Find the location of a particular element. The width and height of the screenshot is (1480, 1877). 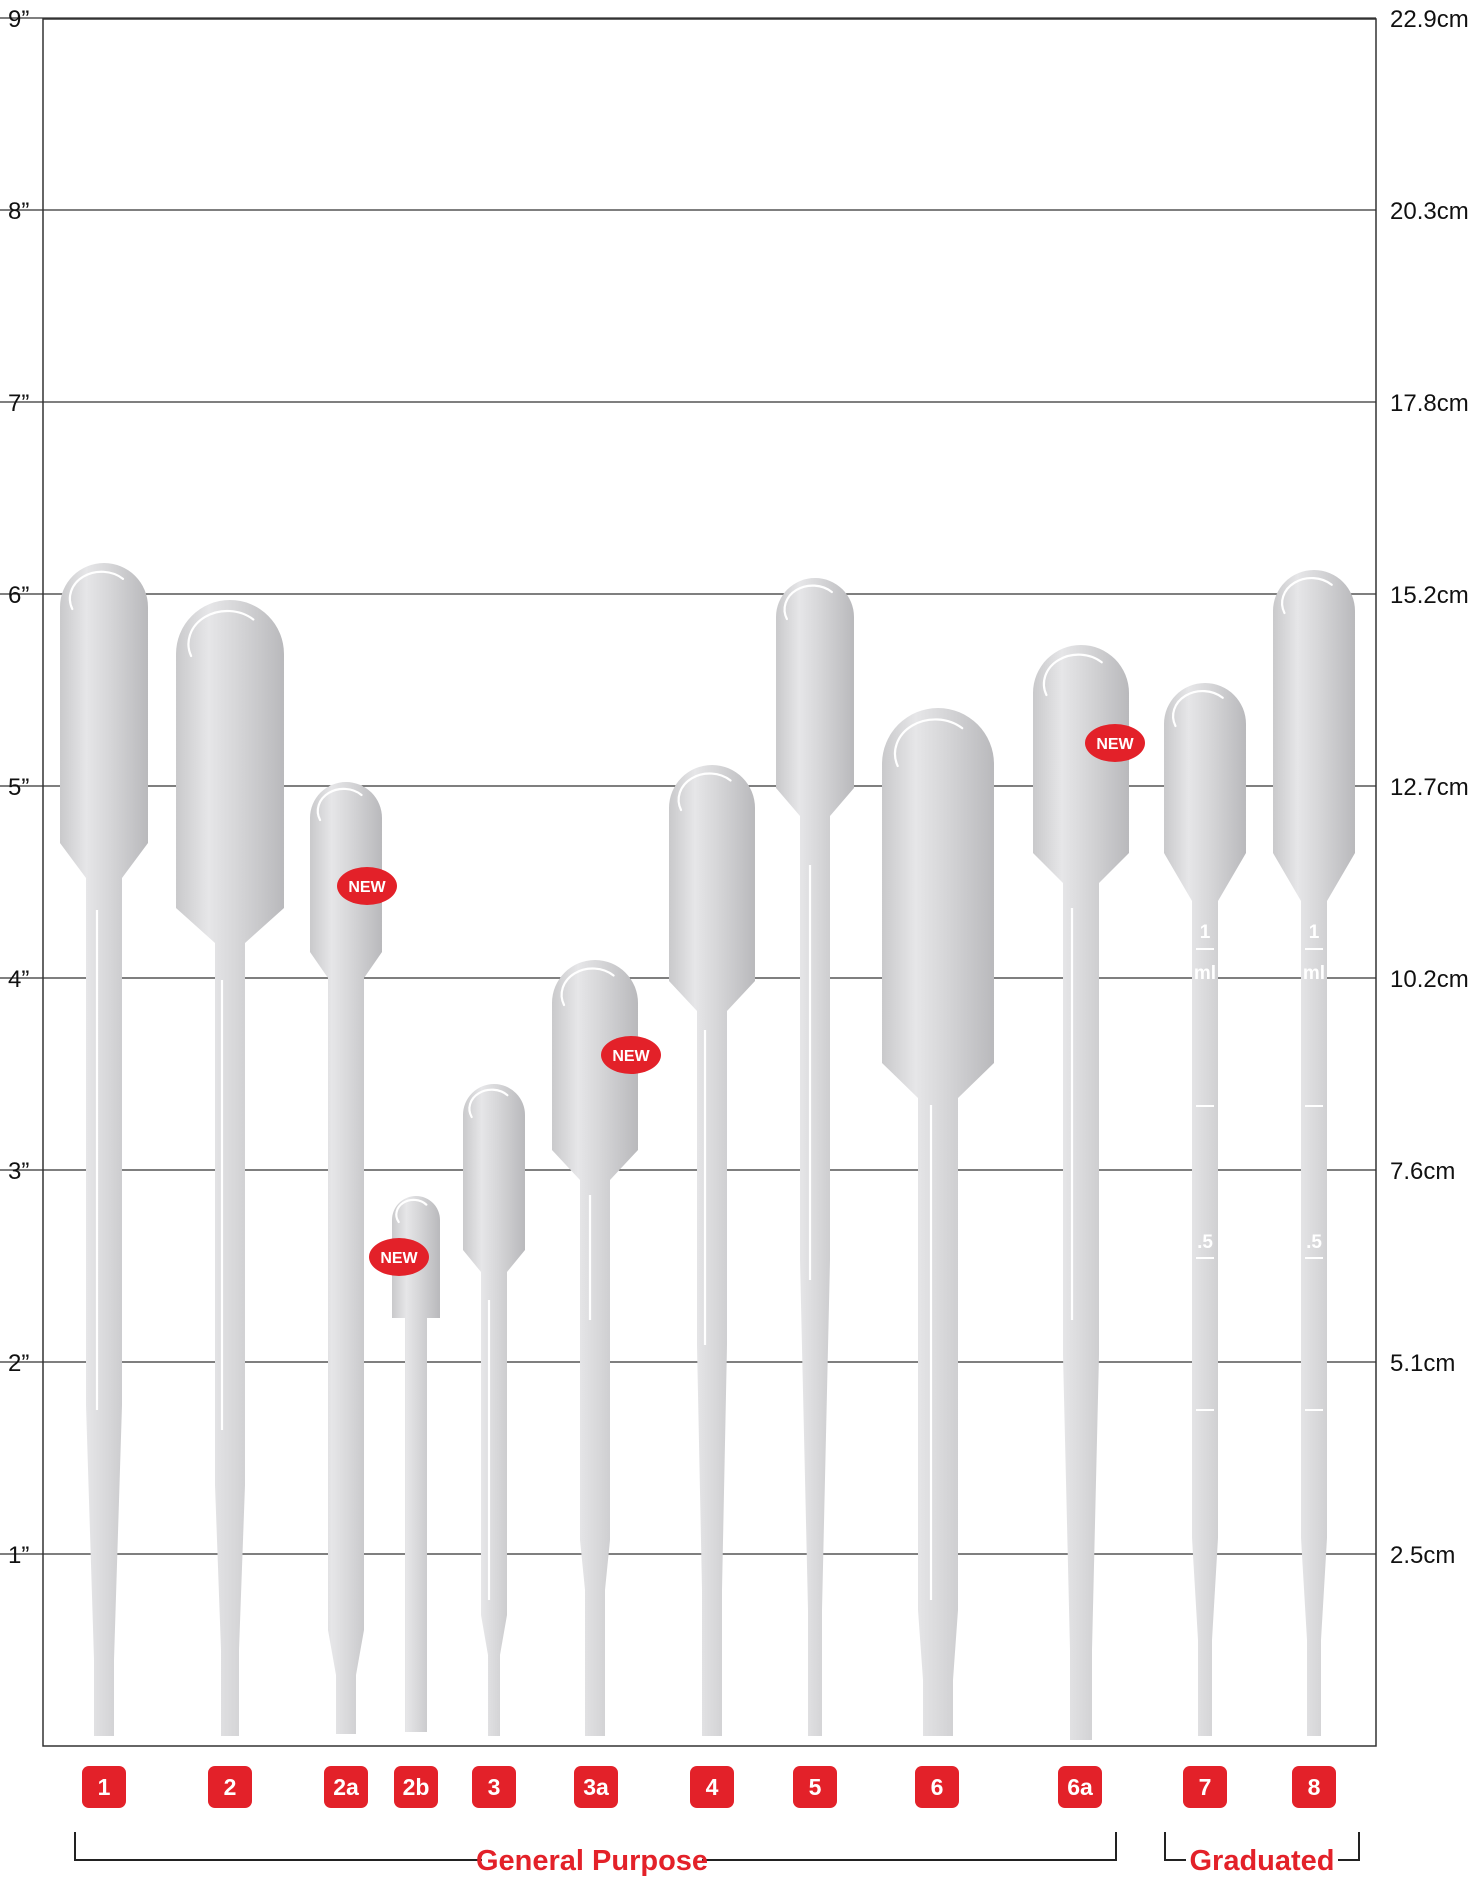

group-label: General Purpose is located at coordinates (592, 1861).